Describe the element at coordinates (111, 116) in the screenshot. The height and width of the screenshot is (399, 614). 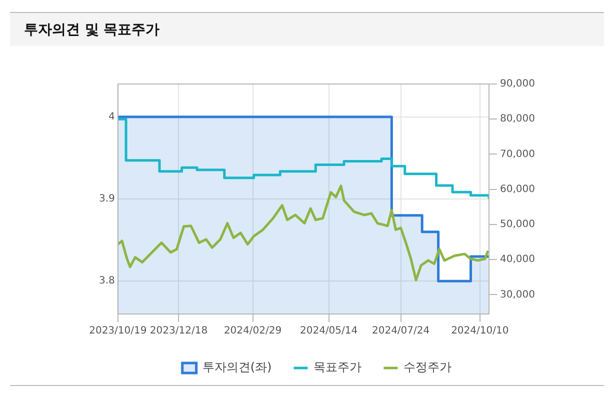
I see `y-tick-label: 4` at that location.